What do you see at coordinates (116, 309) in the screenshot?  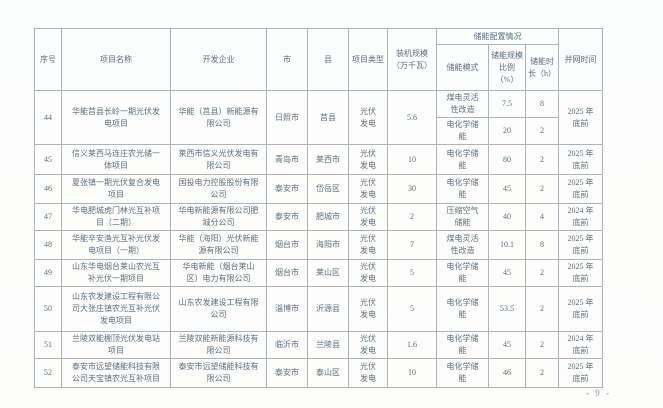 I see `cell-project-name: 山东农发建设工程有限公司大张庄镇农光互补光伏发电项目` at bounding box center [116, 309].